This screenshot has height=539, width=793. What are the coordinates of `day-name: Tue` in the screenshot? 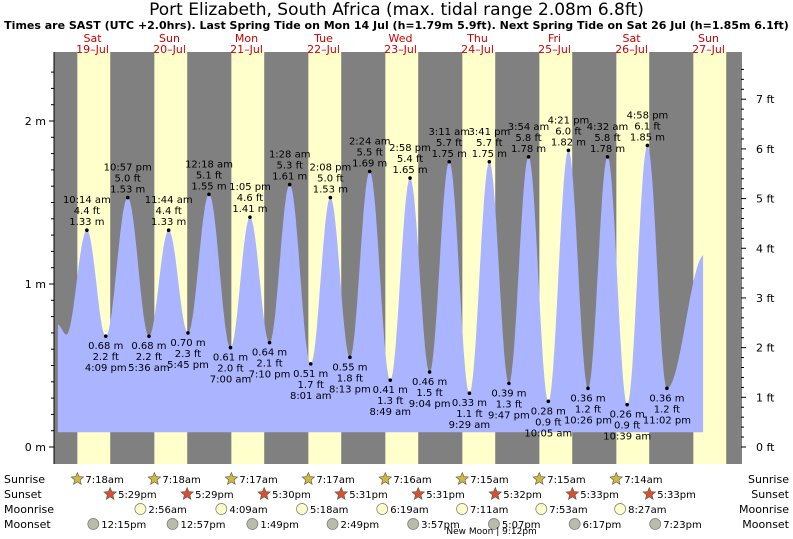 It's located at (323, 38).